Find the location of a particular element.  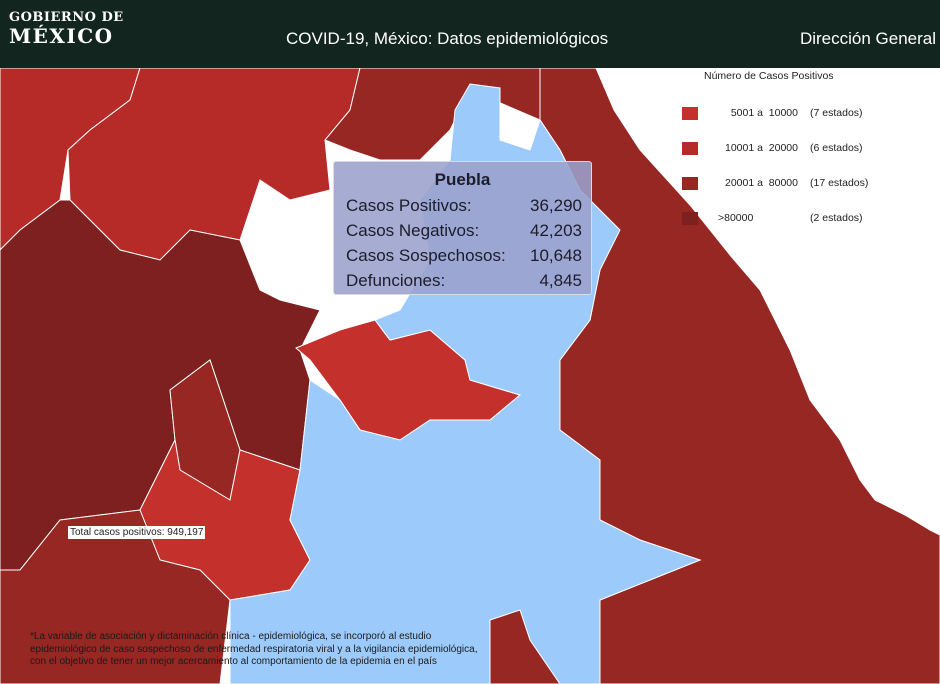

legend-item: 5001 a 10000 (7 estados) is located at coordinates (790, 114).